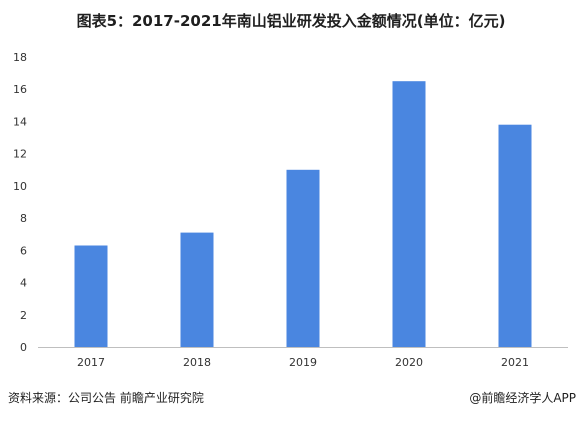 The image size is (582, 421). I want to click on x-tick-label: 2020, so click(409, 362).